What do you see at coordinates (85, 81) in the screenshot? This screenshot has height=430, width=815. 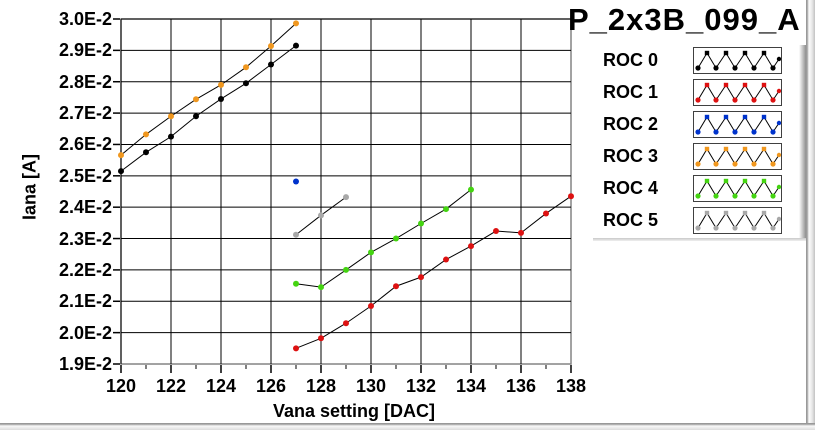 I see `y-tick-label: 2.8E-2` at bounding box center [85, 81].